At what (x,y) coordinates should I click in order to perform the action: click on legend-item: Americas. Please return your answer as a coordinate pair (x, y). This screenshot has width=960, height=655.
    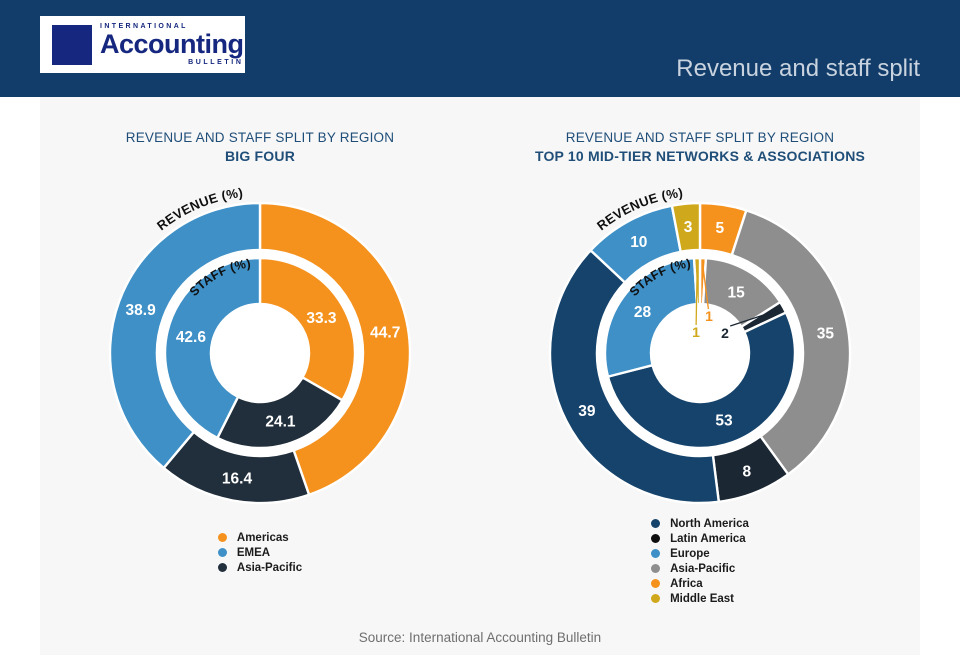
    Looking at the image, I should click on (259, 537).